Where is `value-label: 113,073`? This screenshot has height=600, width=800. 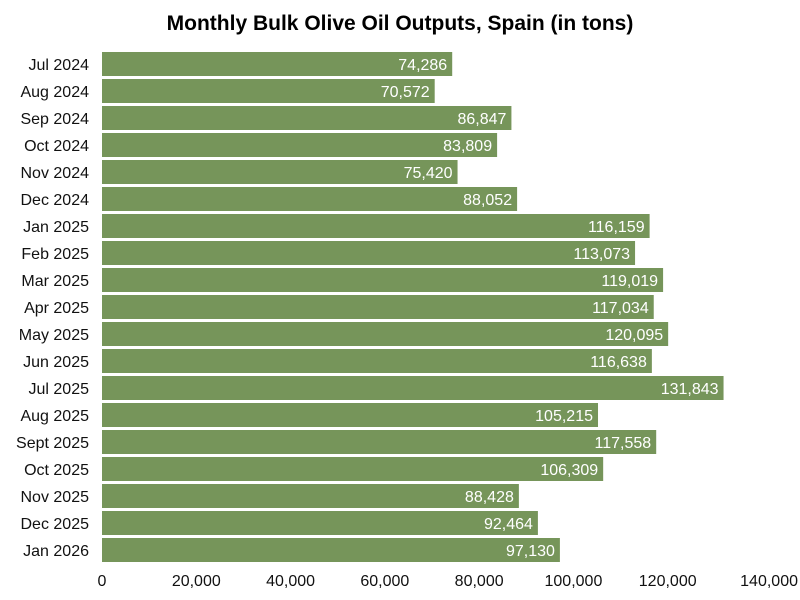
value-label: 113,073 is located at coordinates (601, 254).